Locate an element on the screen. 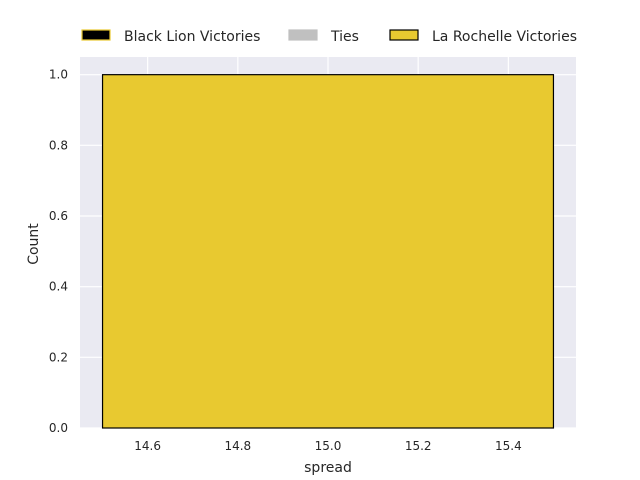 The image size is (640, 480). y-tick-label-5: 1.0 is located at coordinates (58, 75).